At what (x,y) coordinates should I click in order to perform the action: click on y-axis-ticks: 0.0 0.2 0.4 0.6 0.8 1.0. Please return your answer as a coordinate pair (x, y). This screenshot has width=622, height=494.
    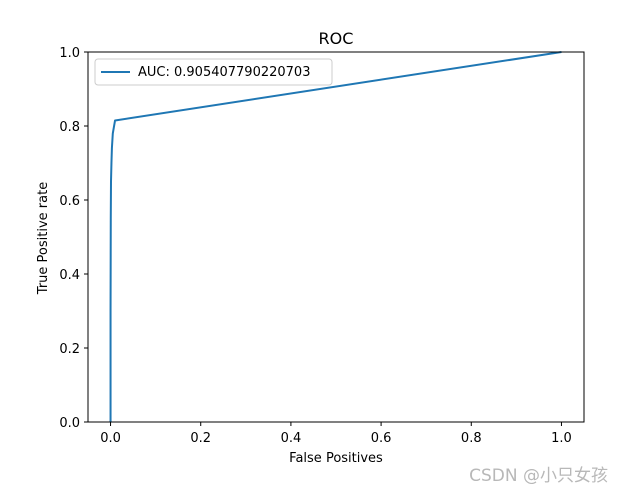
    Looking at the image, I should click on (73, 238).